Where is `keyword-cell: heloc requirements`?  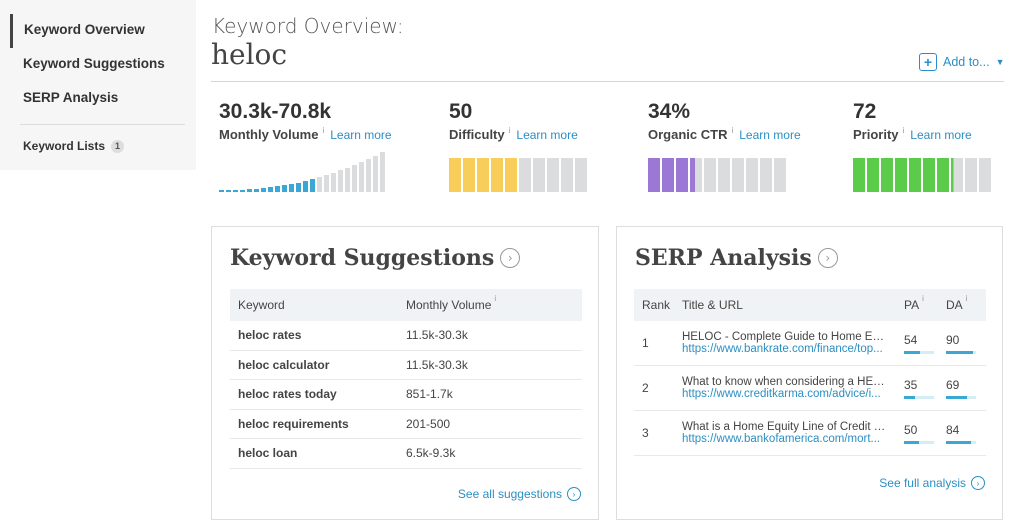
keyword-cell: heloc requirements is located at coordinates (293, 423).